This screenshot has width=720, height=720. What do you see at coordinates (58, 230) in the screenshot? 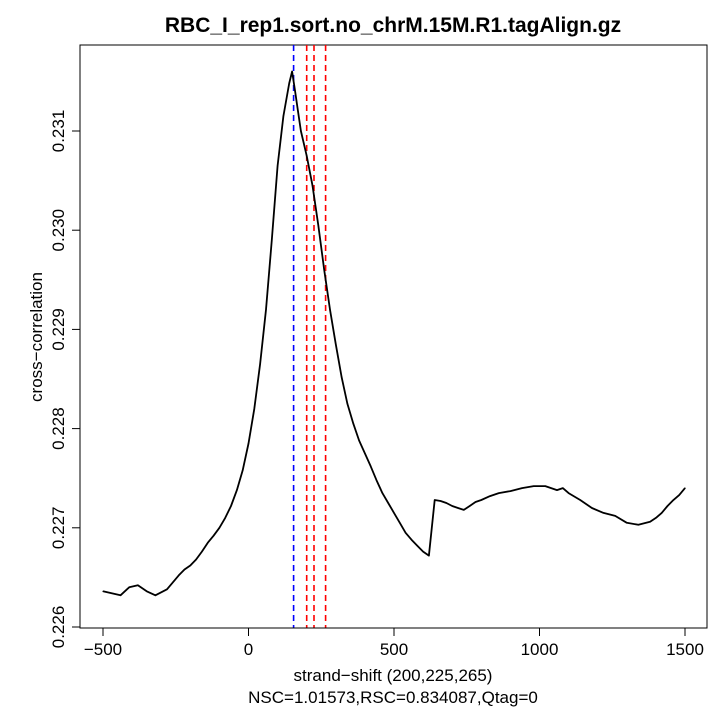
I see `y-tick-label: 0.230` at bounding box center [58, 230].